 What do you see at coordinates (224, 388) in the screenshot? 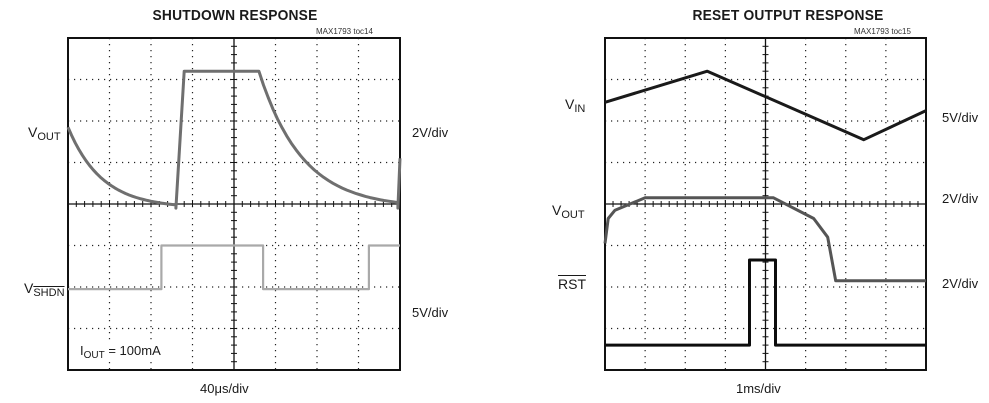
I see `timebase-label: 40μs/div` at bounding box center [224, 388].